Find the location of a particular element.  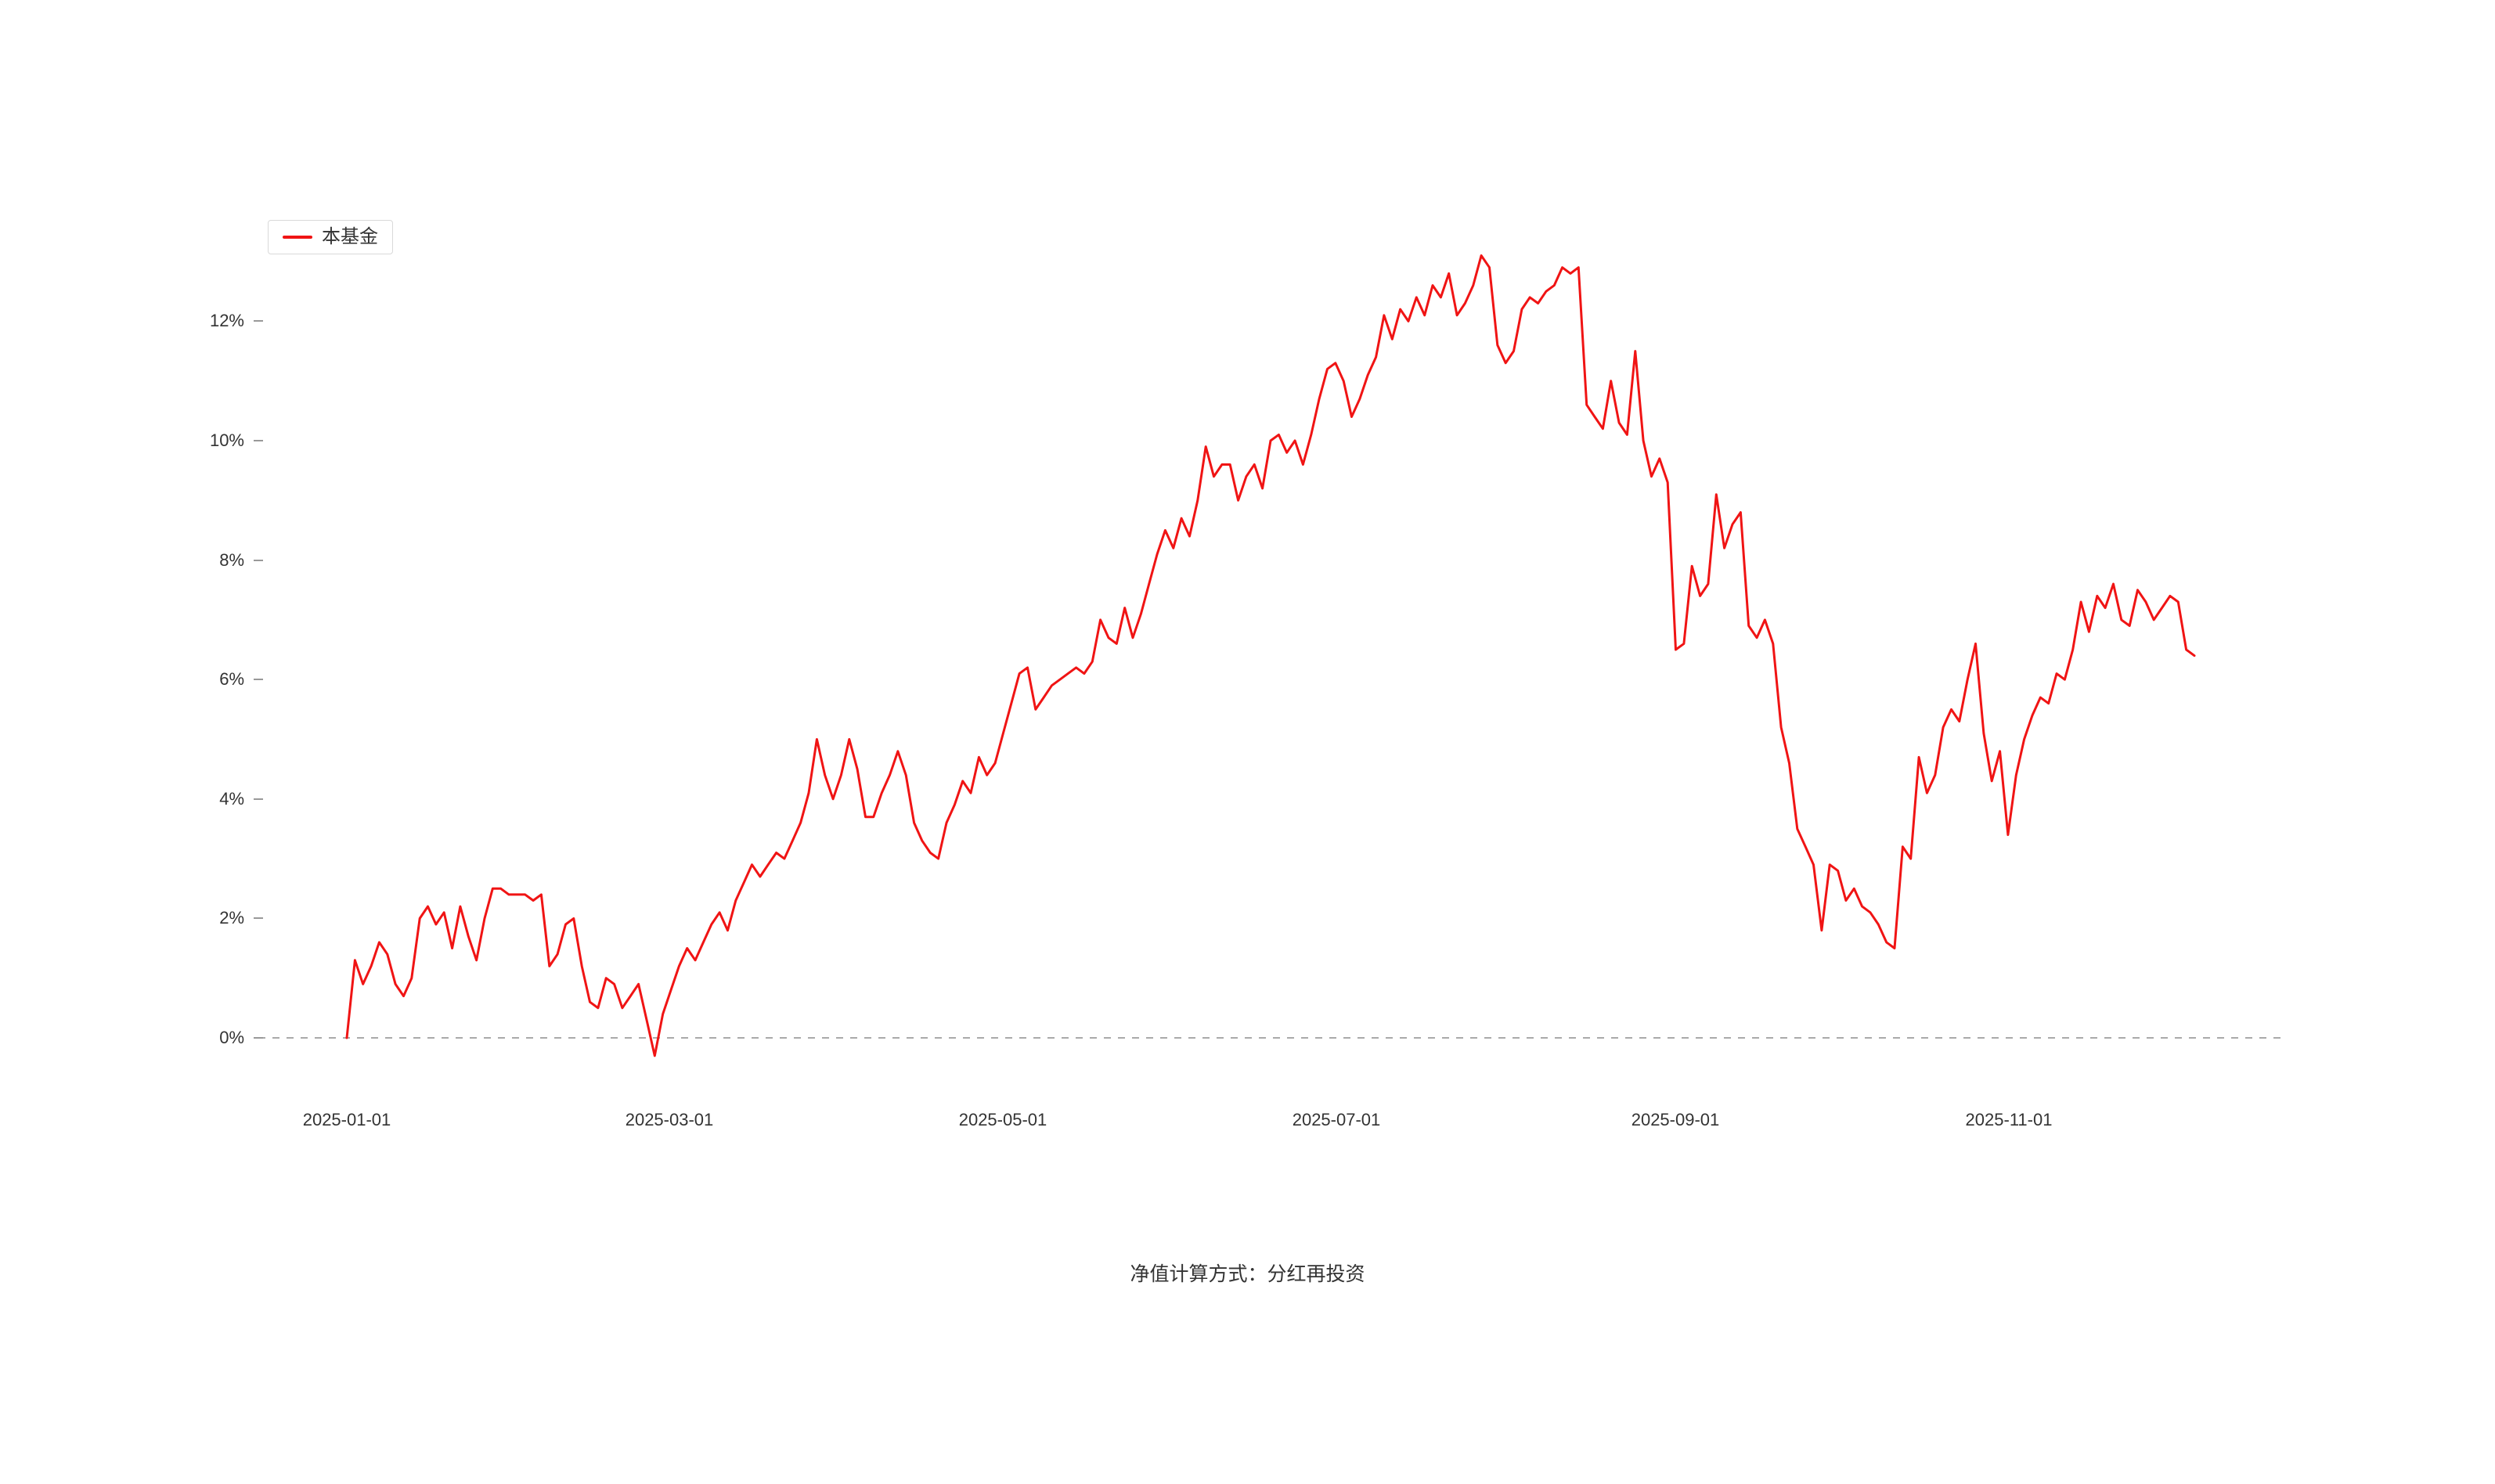

x-axis-tick-label: 2025-11-01 is located at coordinates (2009, 1119).